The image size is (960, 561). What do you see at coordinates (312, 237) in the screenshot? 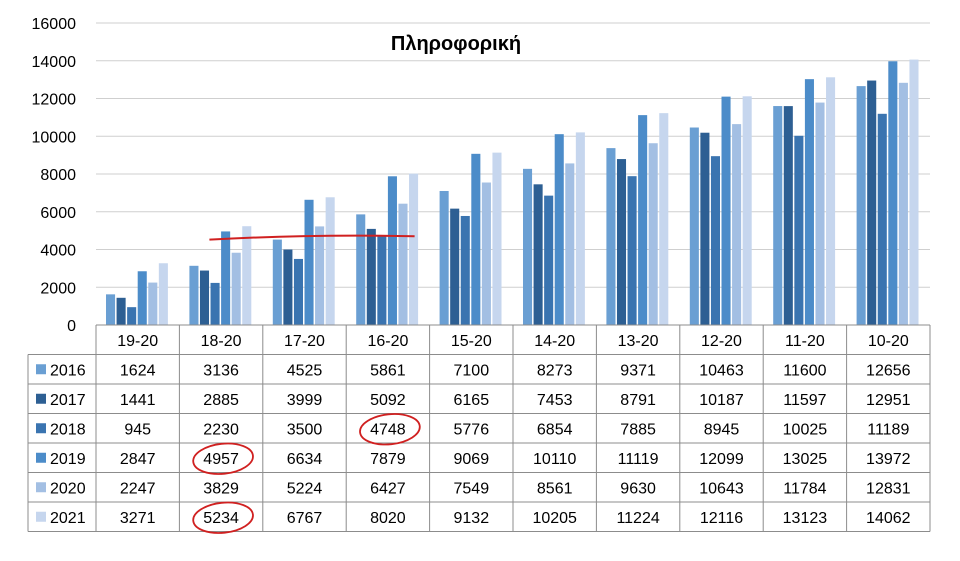
I see `annotation-line` at bounding box center [312, 237].